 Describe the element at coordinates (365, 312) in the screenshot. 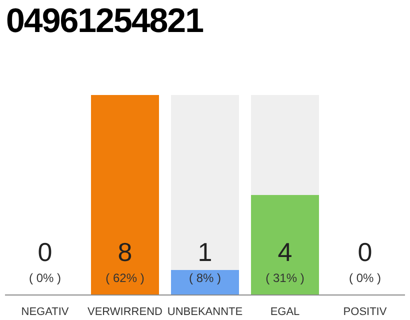

I see `x-tick-label: POSITIV` at that location.